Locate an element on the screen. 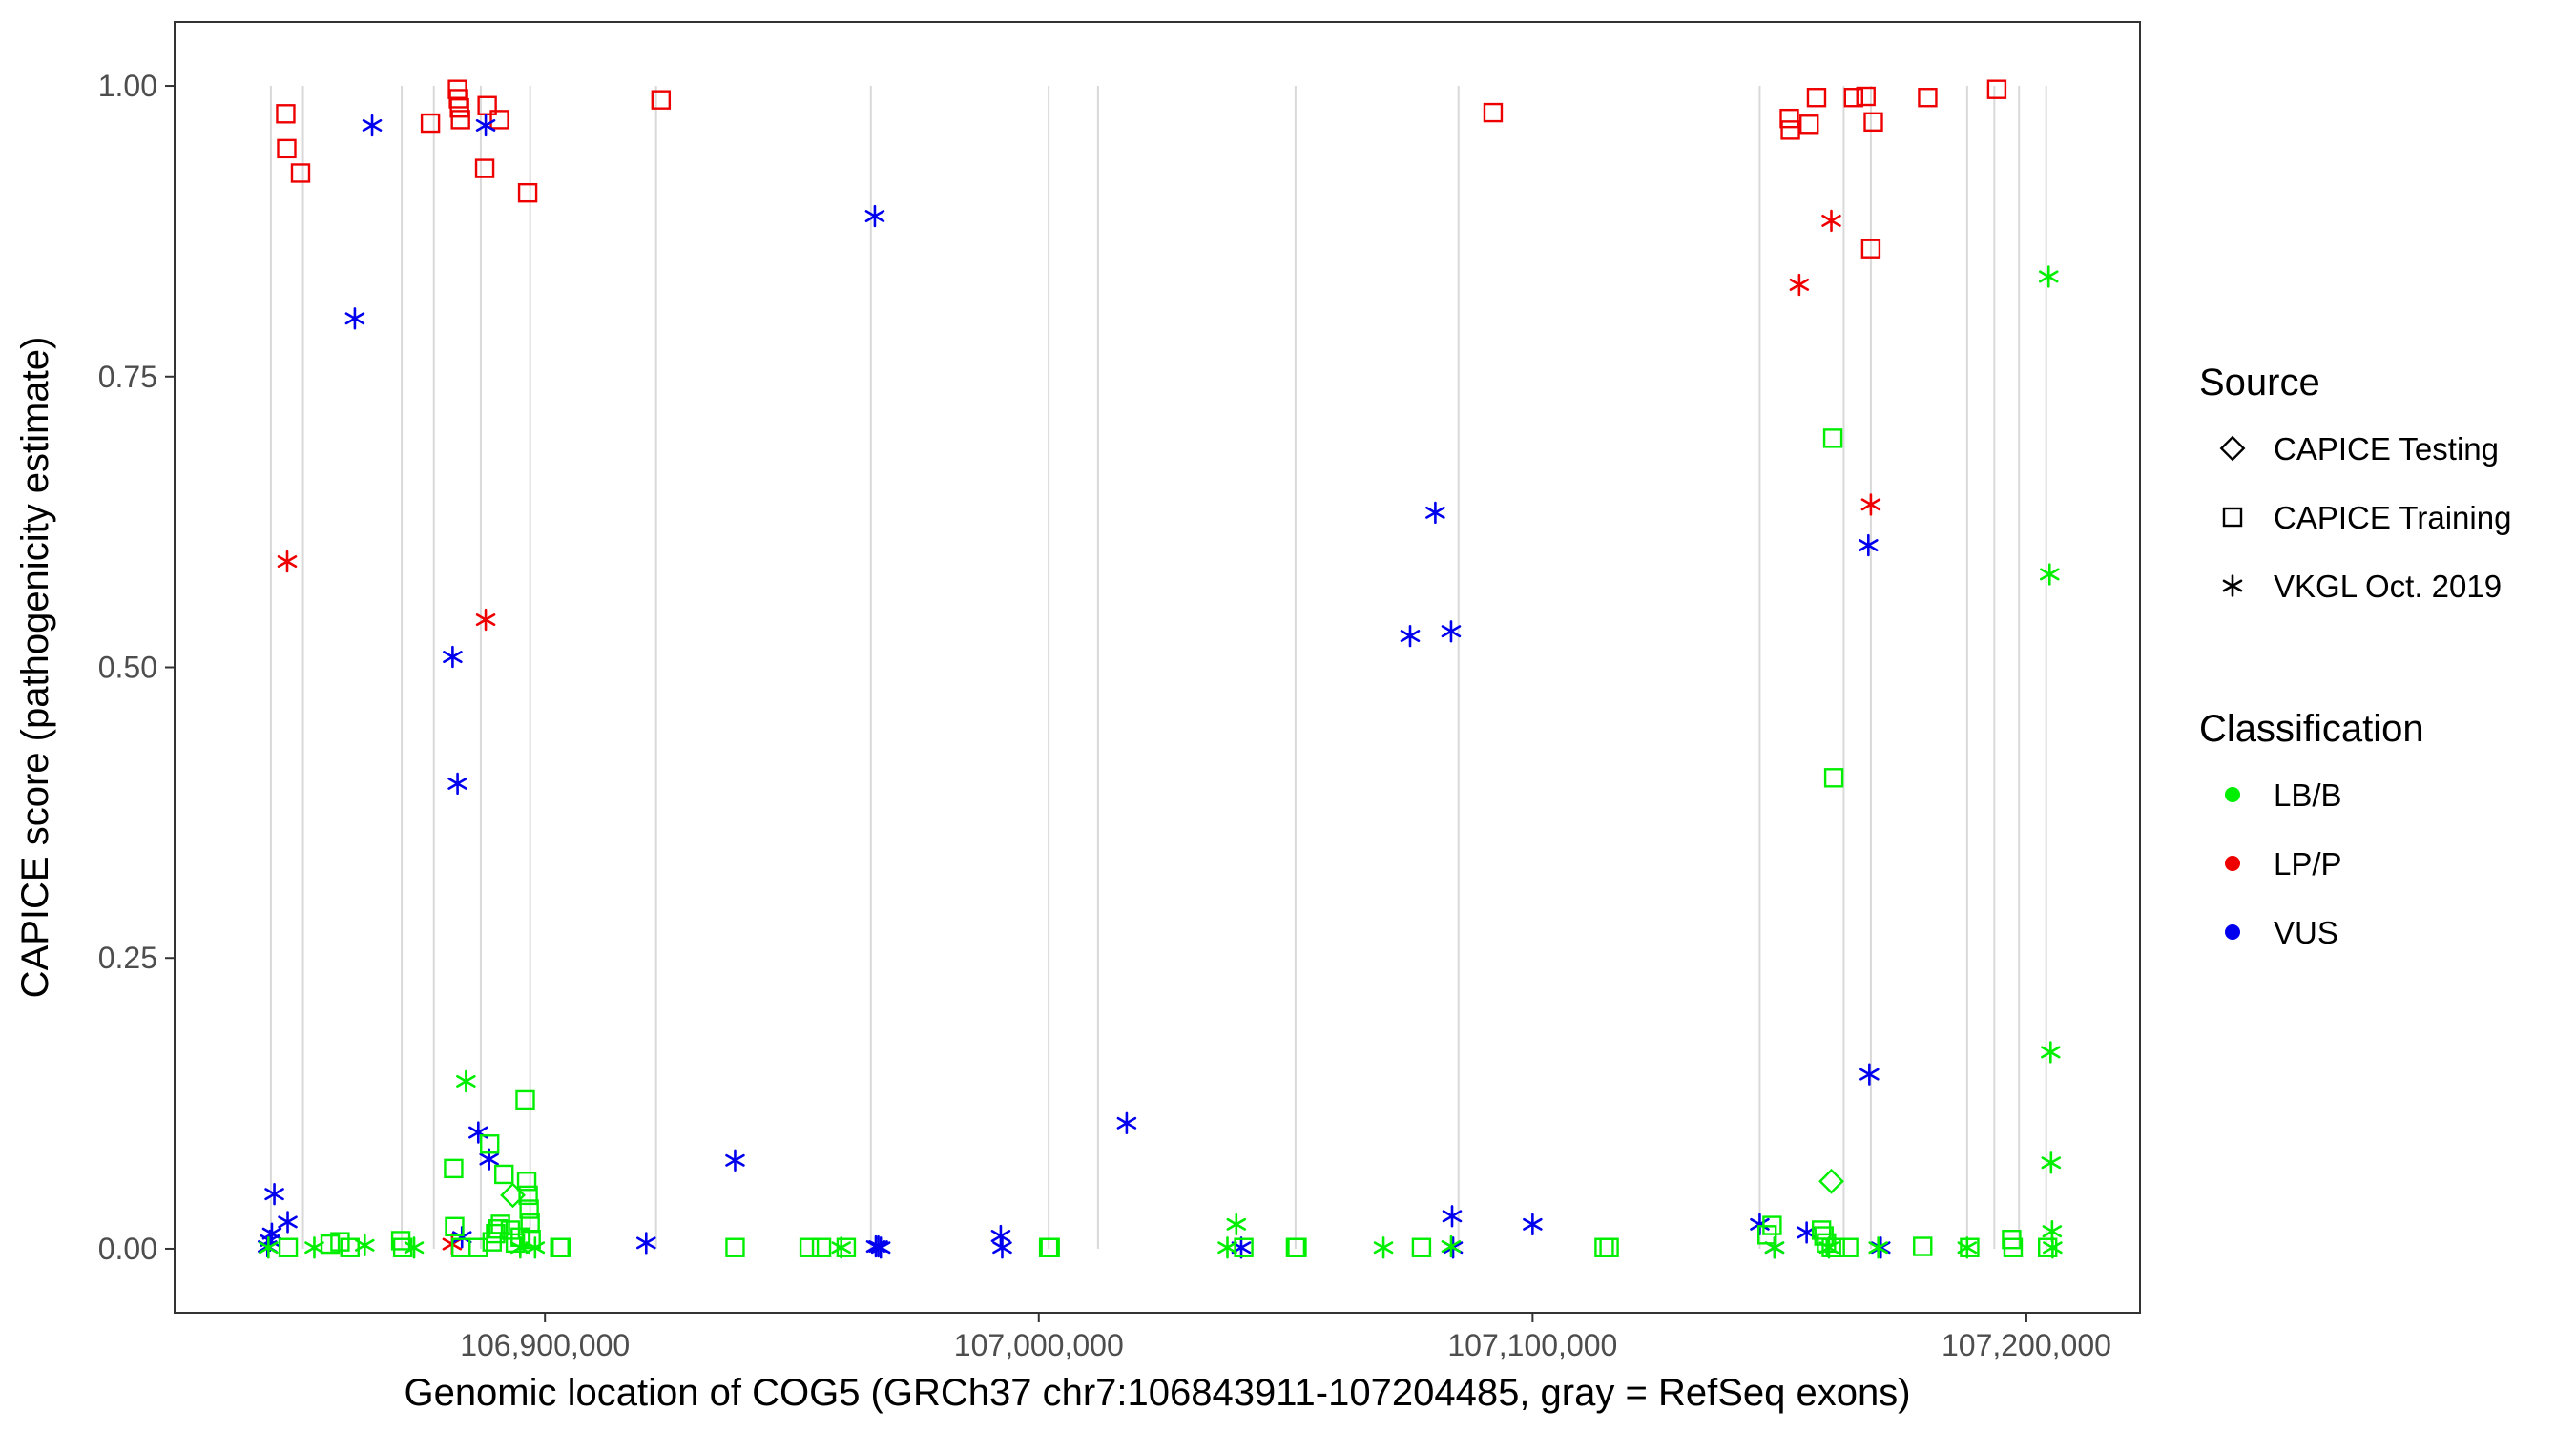 The width and height of the screenshot is (2576, 1431). legend-source-item-label: CAPICE Testing is located at coordinates (2386, 449).